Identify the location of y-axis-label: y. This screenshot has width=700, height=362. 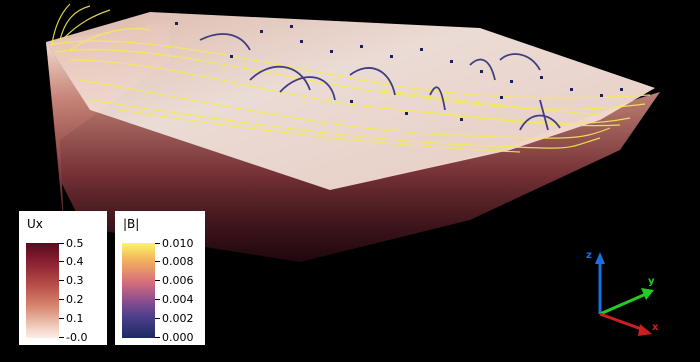
(651, 281).